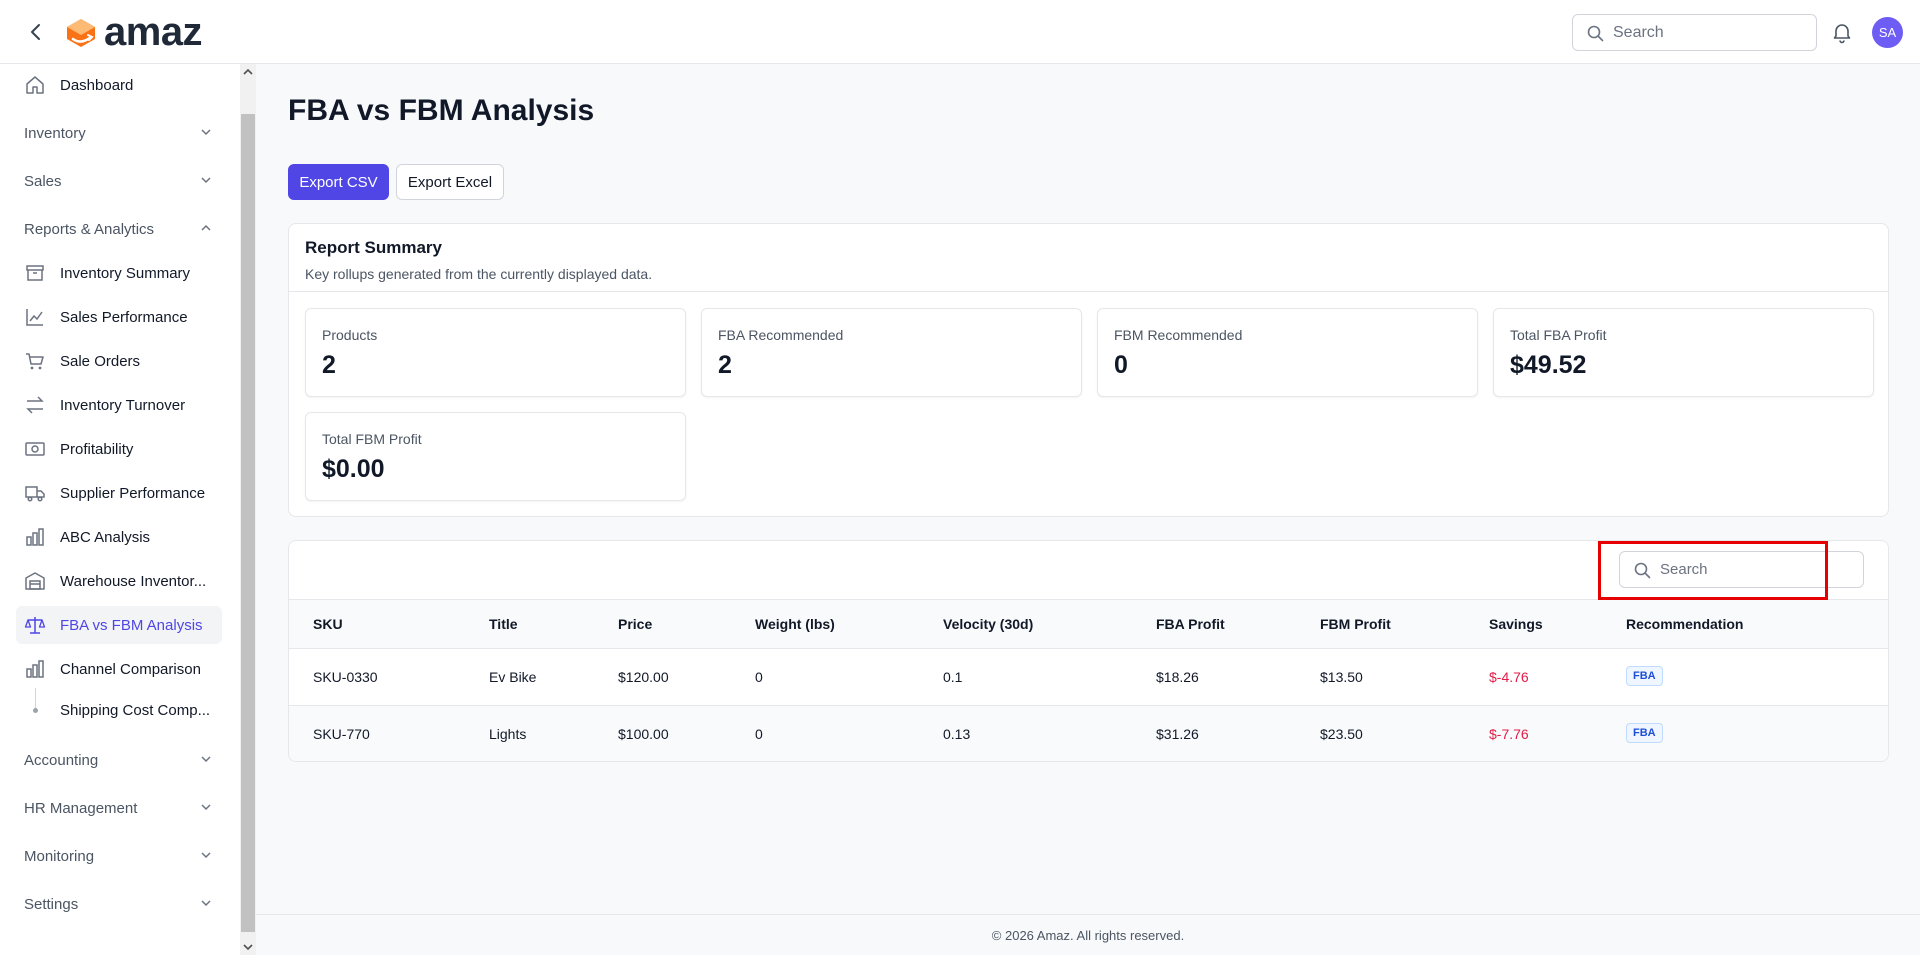  Describe the element at coordinates (248, 72) in the screenshot. I see `scroll-up-arrow-icon` at that location.